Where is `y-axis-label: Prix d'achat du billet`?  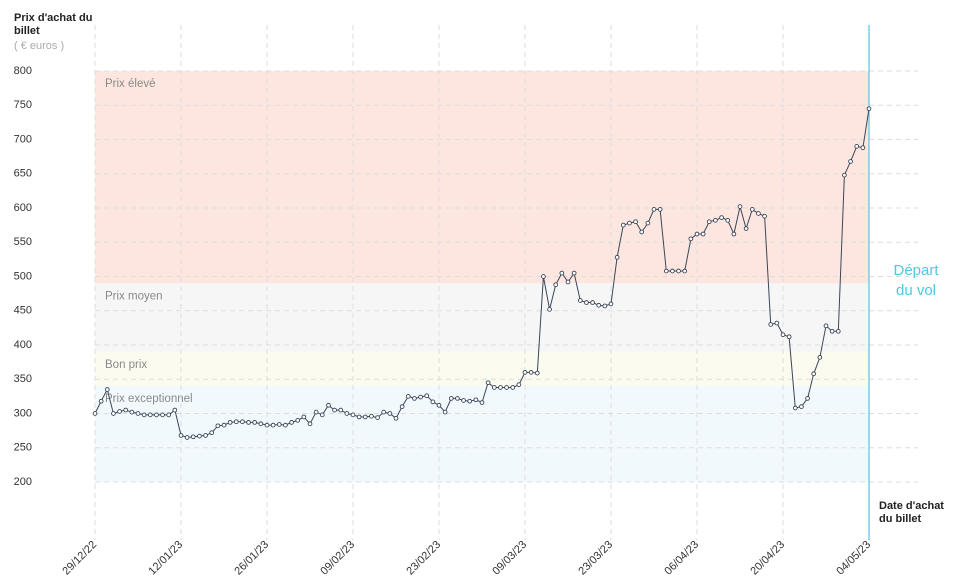 y-axis-label: Prix d'achat du billet is located at coordinates (53, 24).